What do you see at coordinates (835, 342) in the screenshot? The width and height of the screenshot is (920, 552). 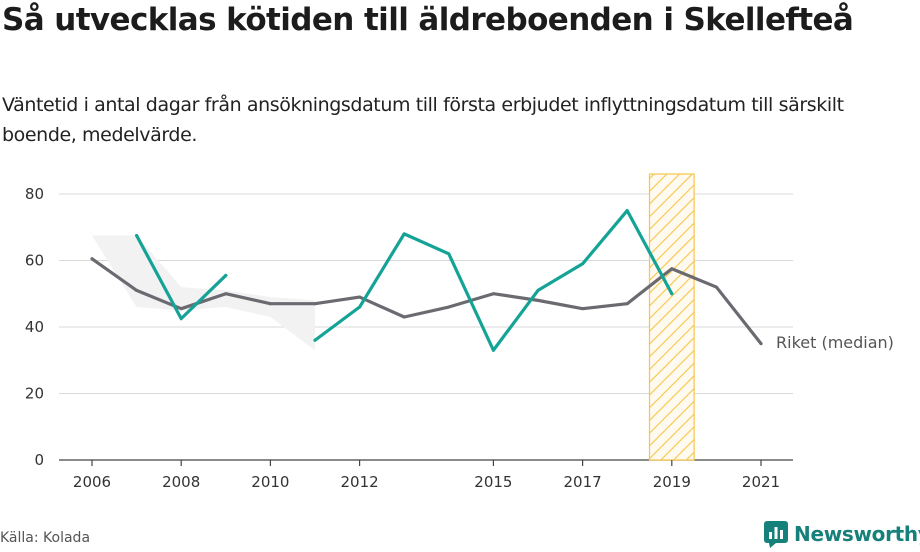 I see `reference-series-label: Riket (median)` at bounding box center [835, 342].